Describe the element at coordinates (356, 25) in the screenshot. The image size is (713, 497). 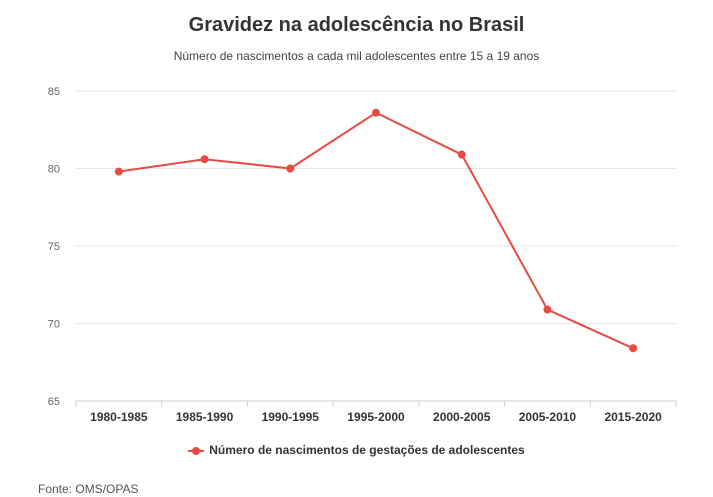
I see `chart-title: Gravidez na adolescência no Brasil` at that location.